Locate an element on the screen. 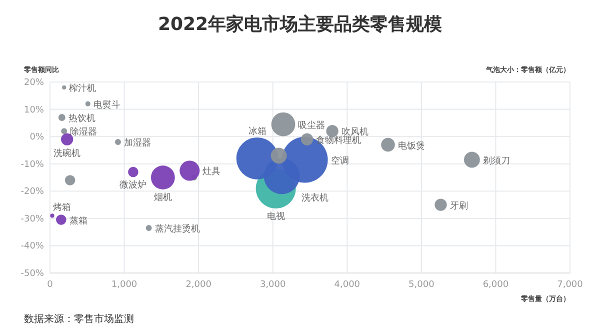 This screenshot has height=333, width=600. point-label: 洗碗机 is located at coordinates (67, 153).